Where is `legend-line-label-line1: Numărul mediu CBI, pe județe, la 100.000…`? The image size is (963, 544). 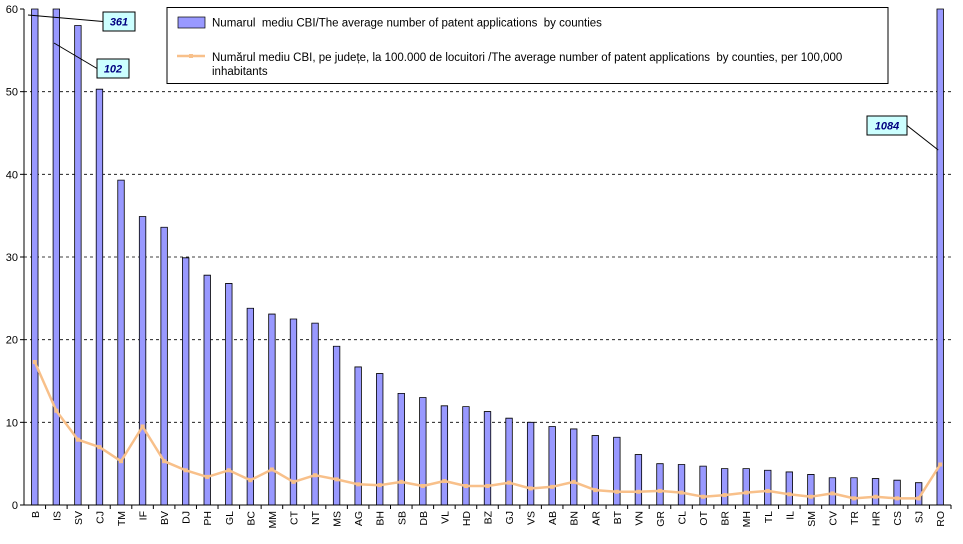
legend-line-label-line1: Numărul mediu CBI, pe județe, la 100.000… is located at coordinates (527, 58).